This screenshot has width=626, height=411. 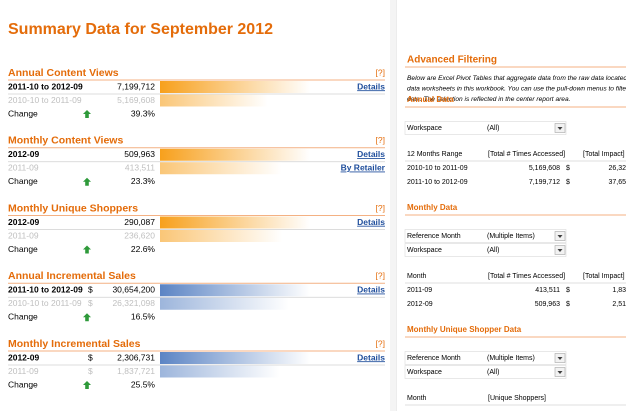 I want to click on table-cell: 2011-09, so click(x=419, y=290).